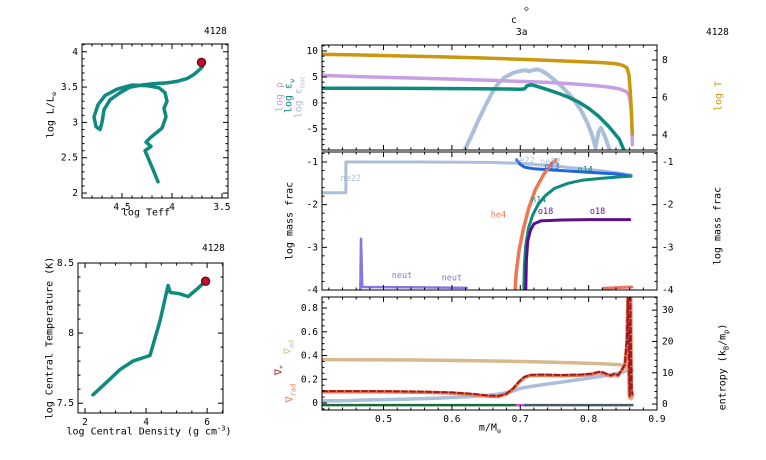 Image resolution: width=766 pixels, height=460 pixels. What do you see at coordinates (290, 221) in the screenshot?
I see `mass-frac-left-axis-label: log mass frac` at bounding box center [290, 221].